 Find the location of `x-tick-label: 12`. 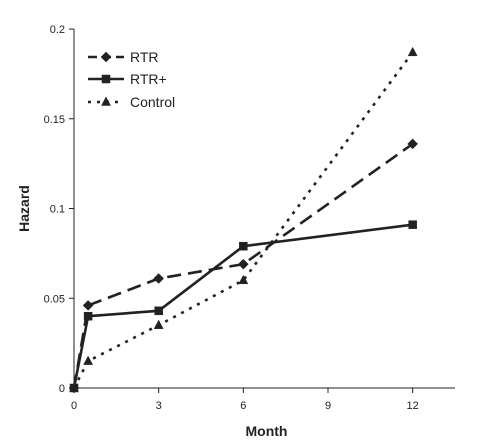

x-tick-label: 12 is located at coordinates (413, 406).